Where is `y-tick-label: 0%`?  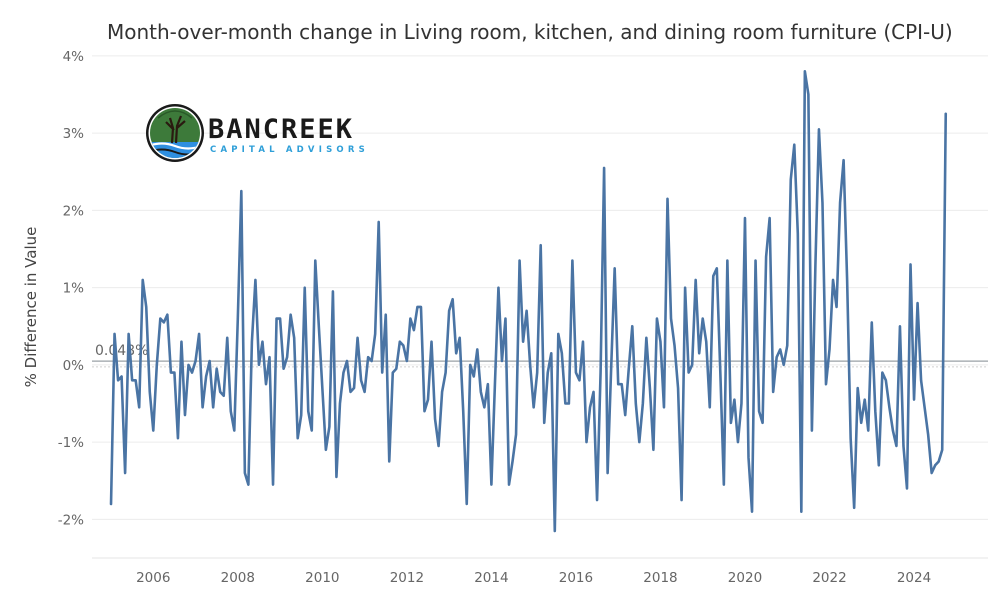
y-tick-label: 0% is located at coordinates (74, 366).